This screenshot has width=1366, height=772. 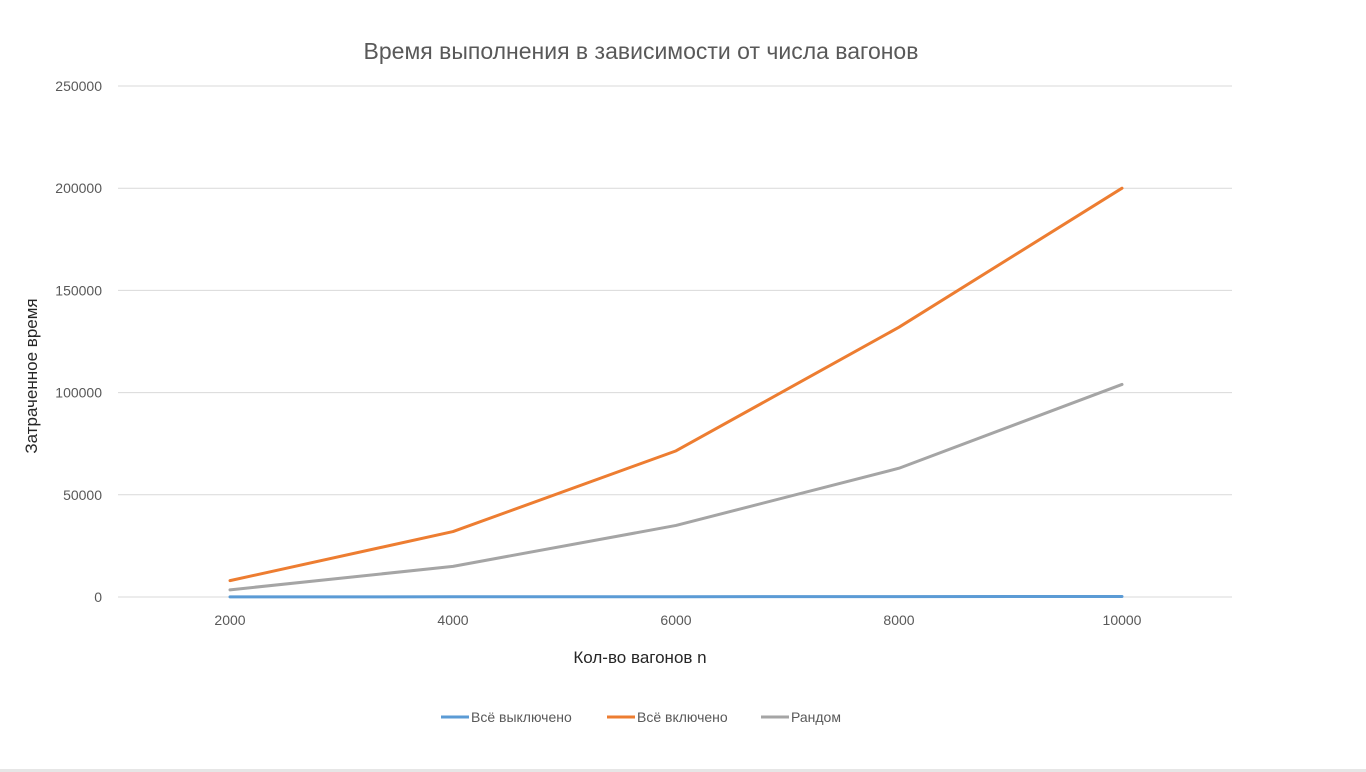 I want to click on legend-label-1: Всё включено, so click(x=682, y=717).